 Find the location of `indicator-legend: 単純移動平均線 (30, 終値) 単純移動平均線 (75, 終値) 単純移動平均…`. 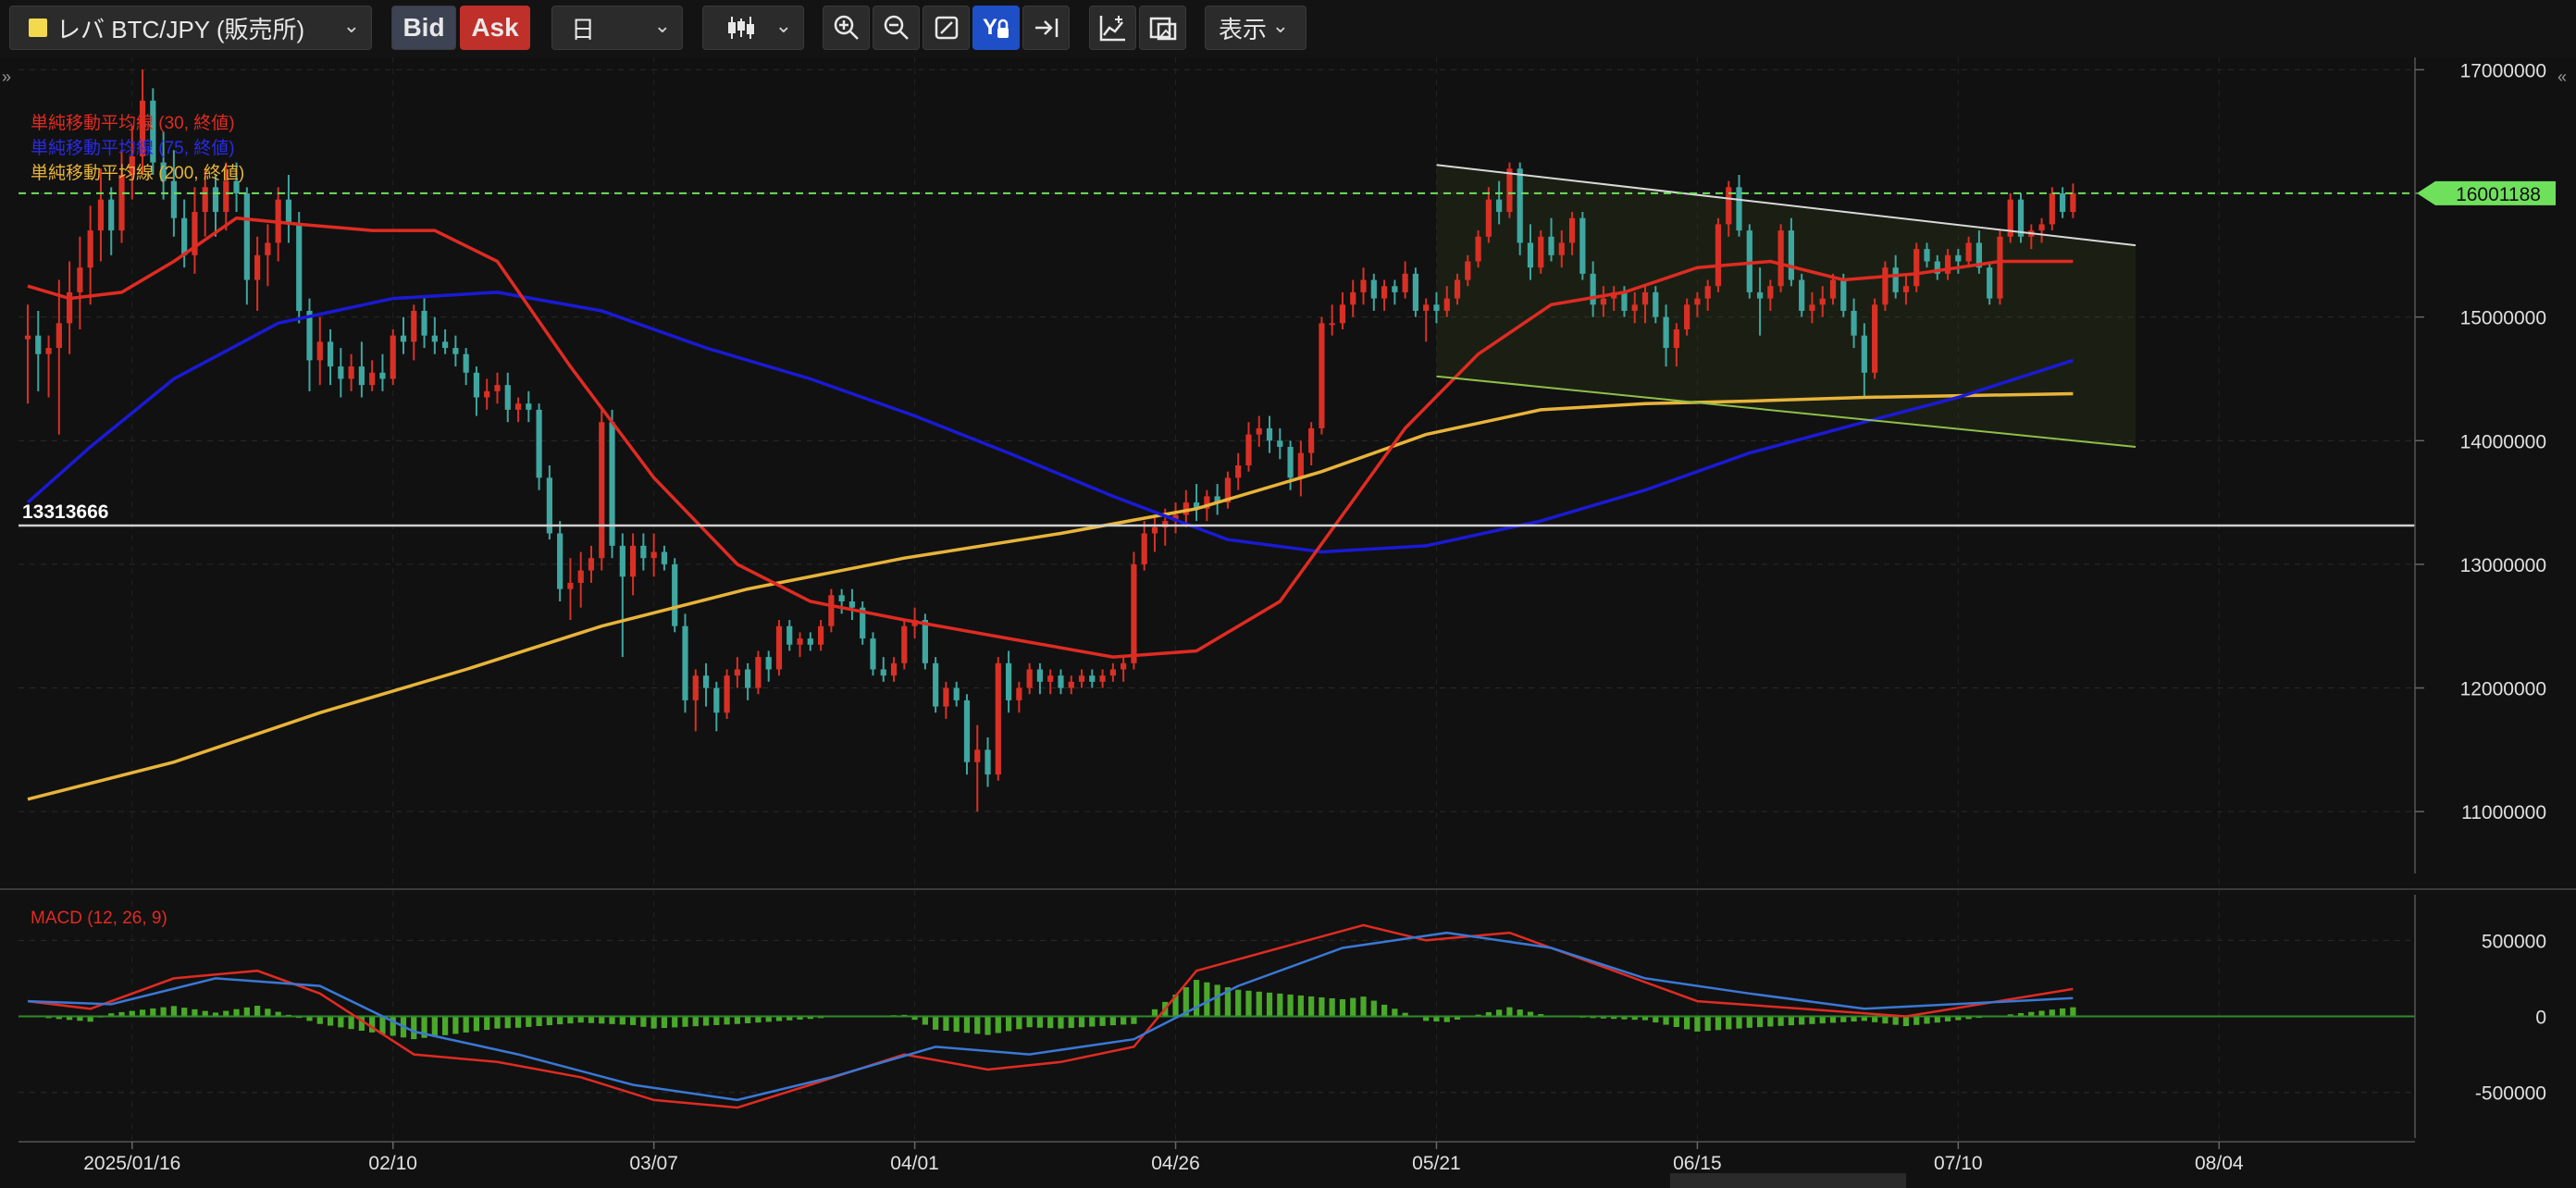

indicator-legend: 単純移動平均線 (30, 終値) 単純移動平均線 (75, 終値) 単純移動平均… is located at coordinates (137, 148).